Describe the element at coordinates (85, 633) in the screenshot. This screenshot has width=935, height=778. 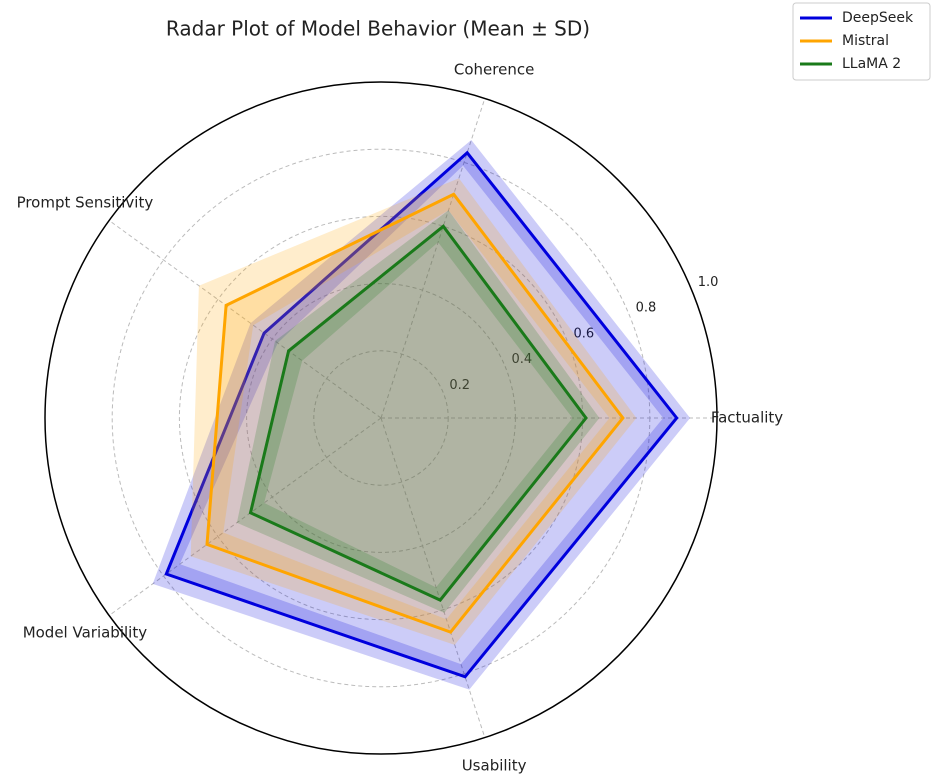
I see `category-label: Model Variability` at that location.